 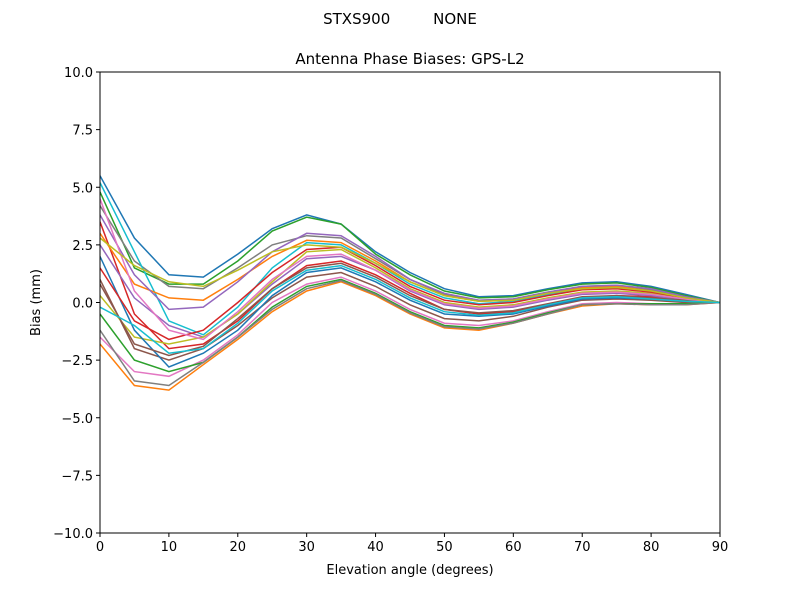 I want to click on y-axis-label: Bias (mm), so click(x=36, y=302).